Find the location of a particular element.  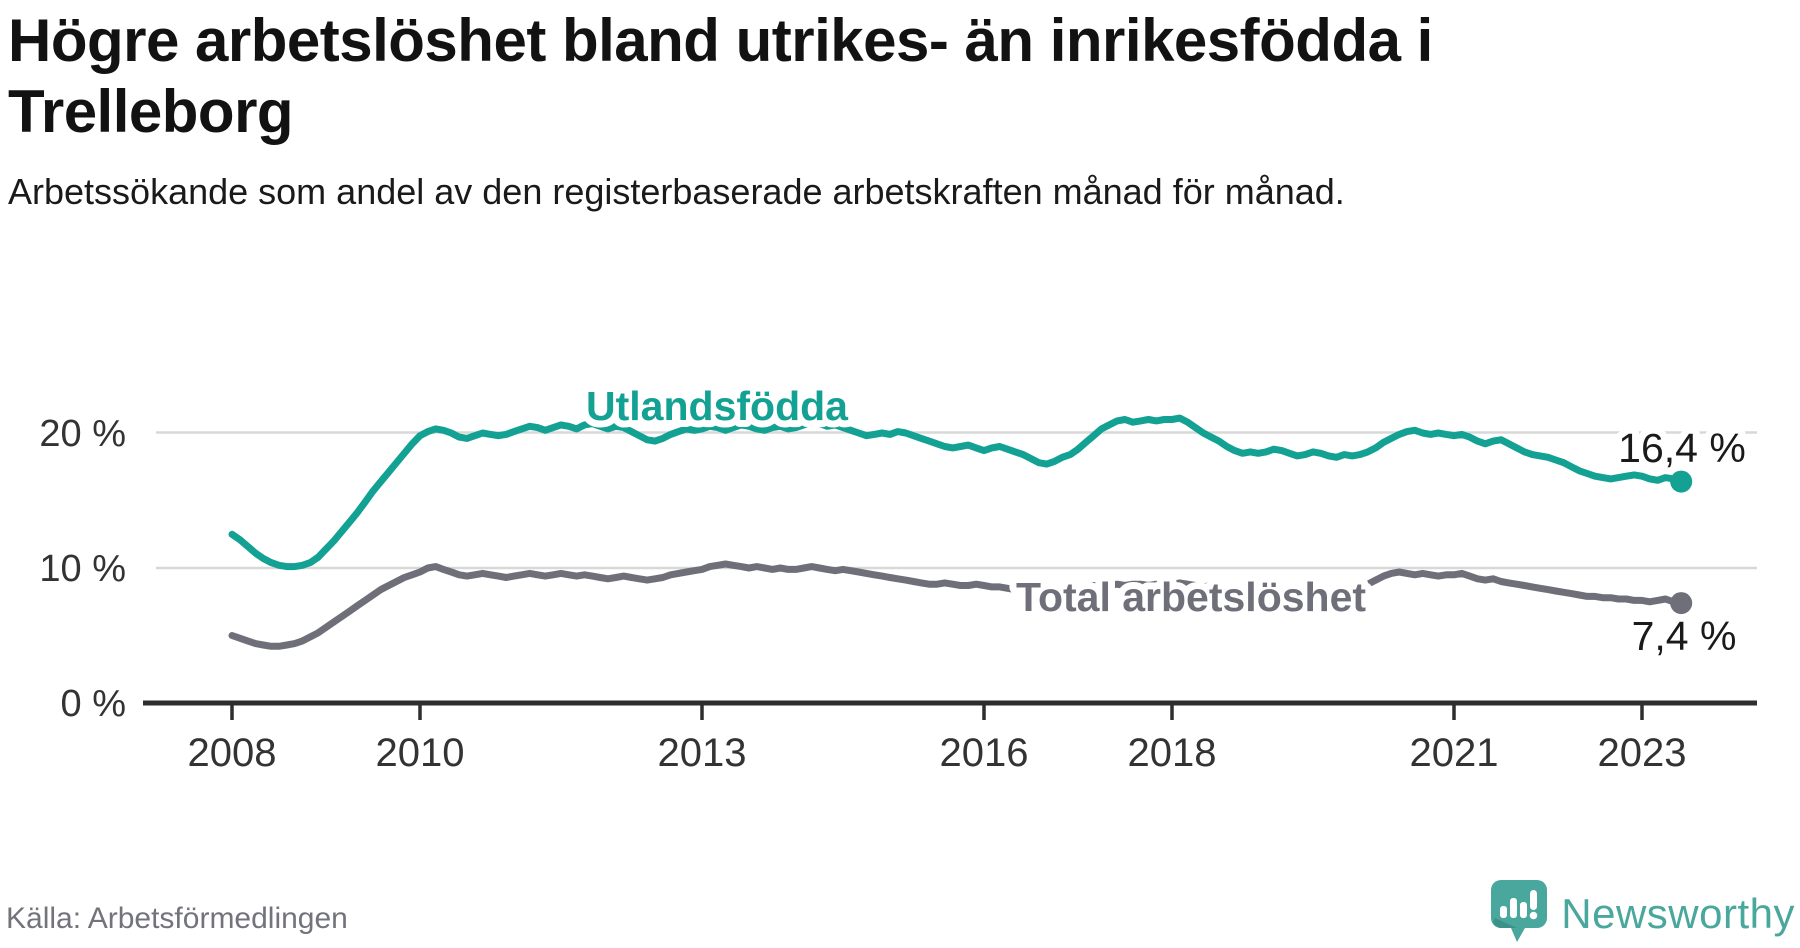

line-foreign-born is located at coordinates (956, 492).